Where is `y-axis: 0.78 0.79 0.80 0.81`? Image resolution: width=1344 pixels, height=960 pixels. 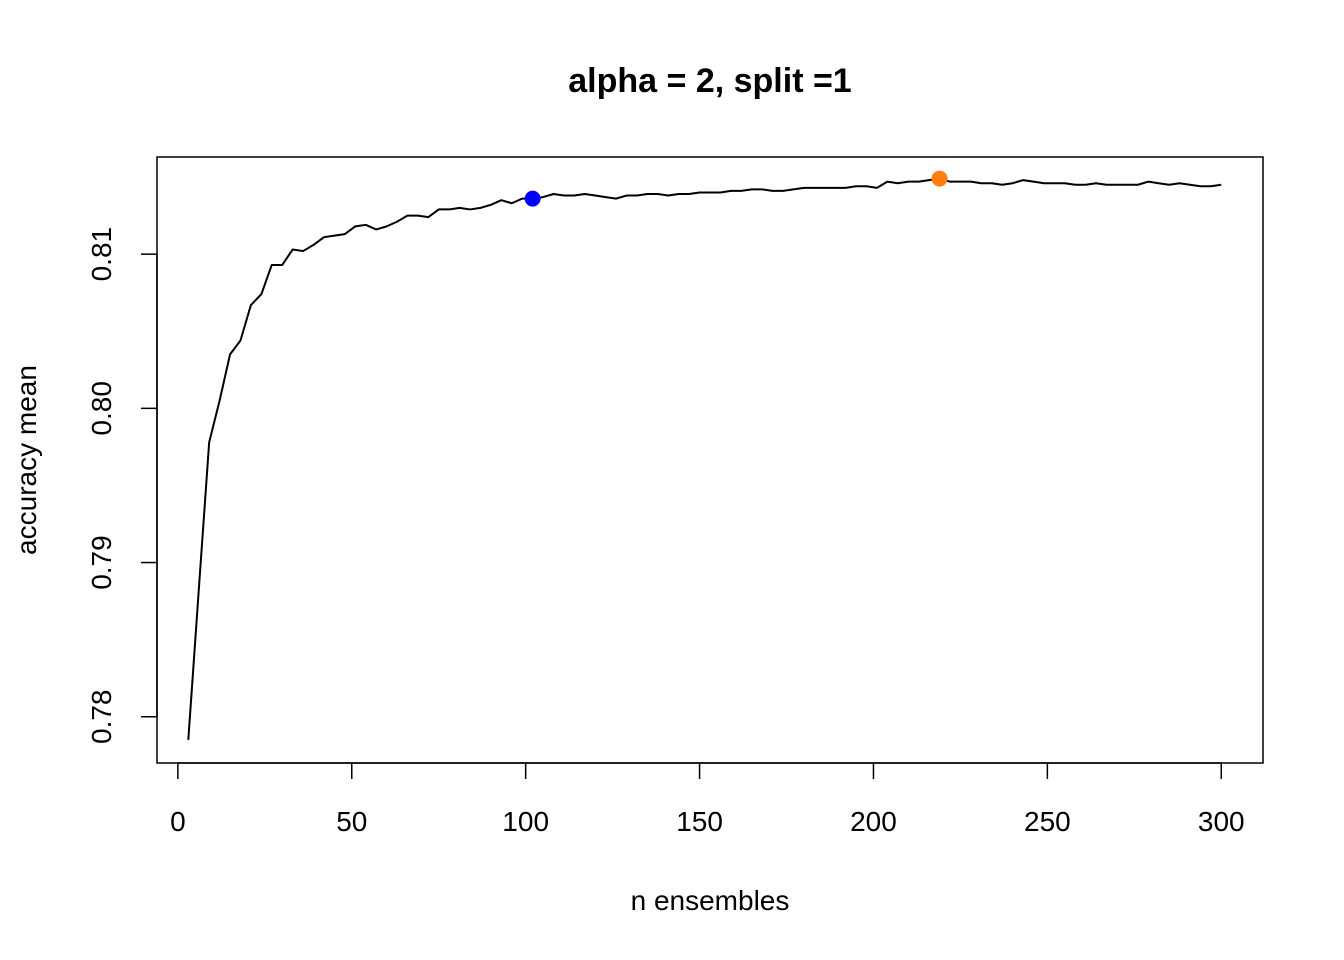
y-axis: 0.78 0.79 0.80 0.81 is located at coordinates (122, 485).